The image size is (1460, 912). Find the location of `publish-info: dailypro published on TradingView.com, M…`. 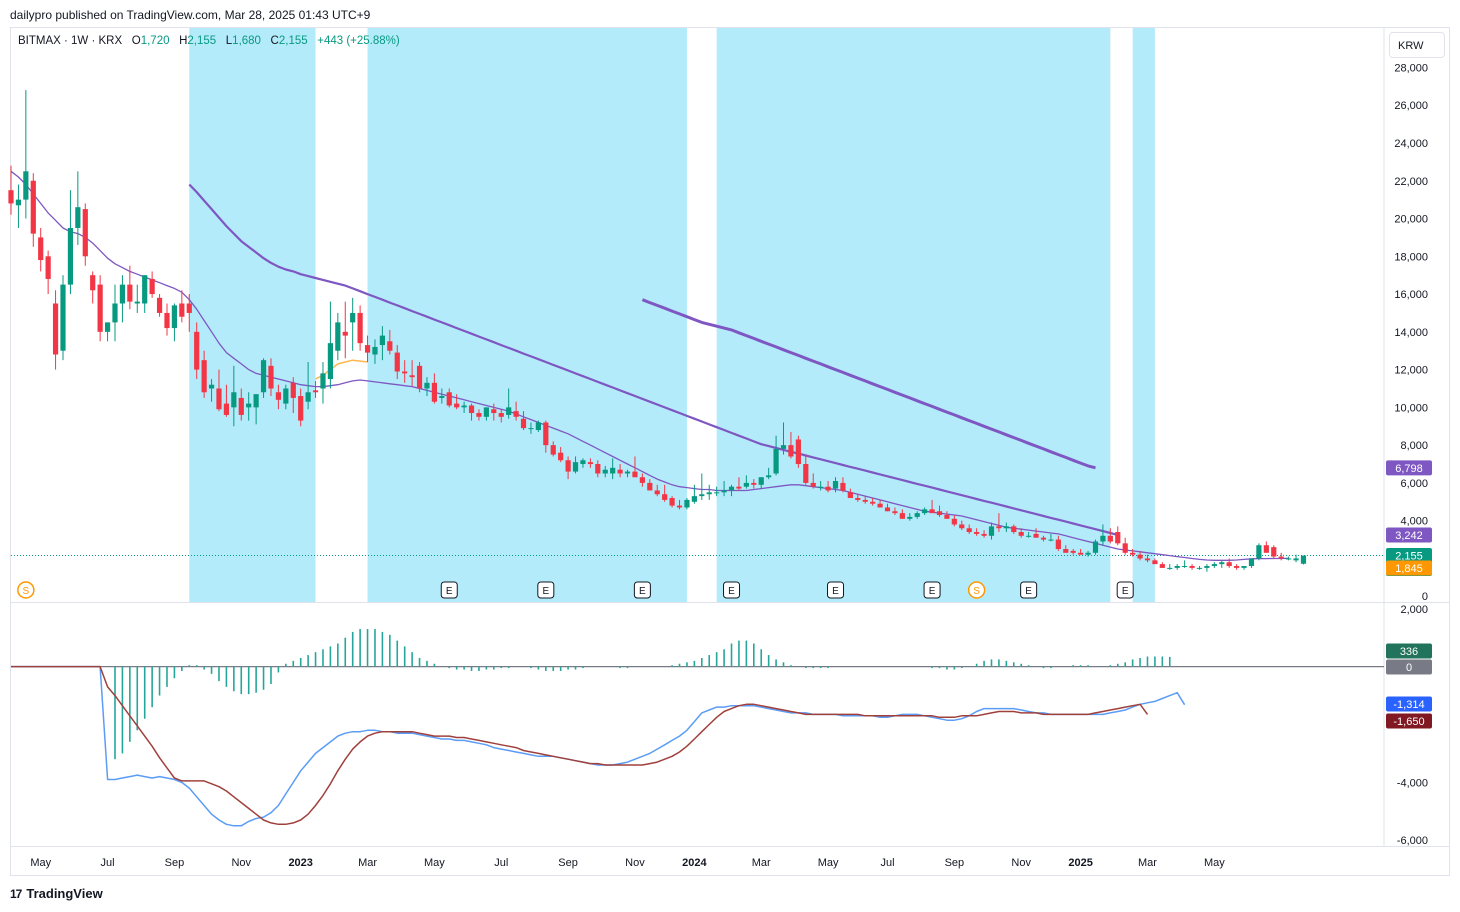

publish-info: dailypro published on TradingView.com, M… is located at coordinates (190, 15).